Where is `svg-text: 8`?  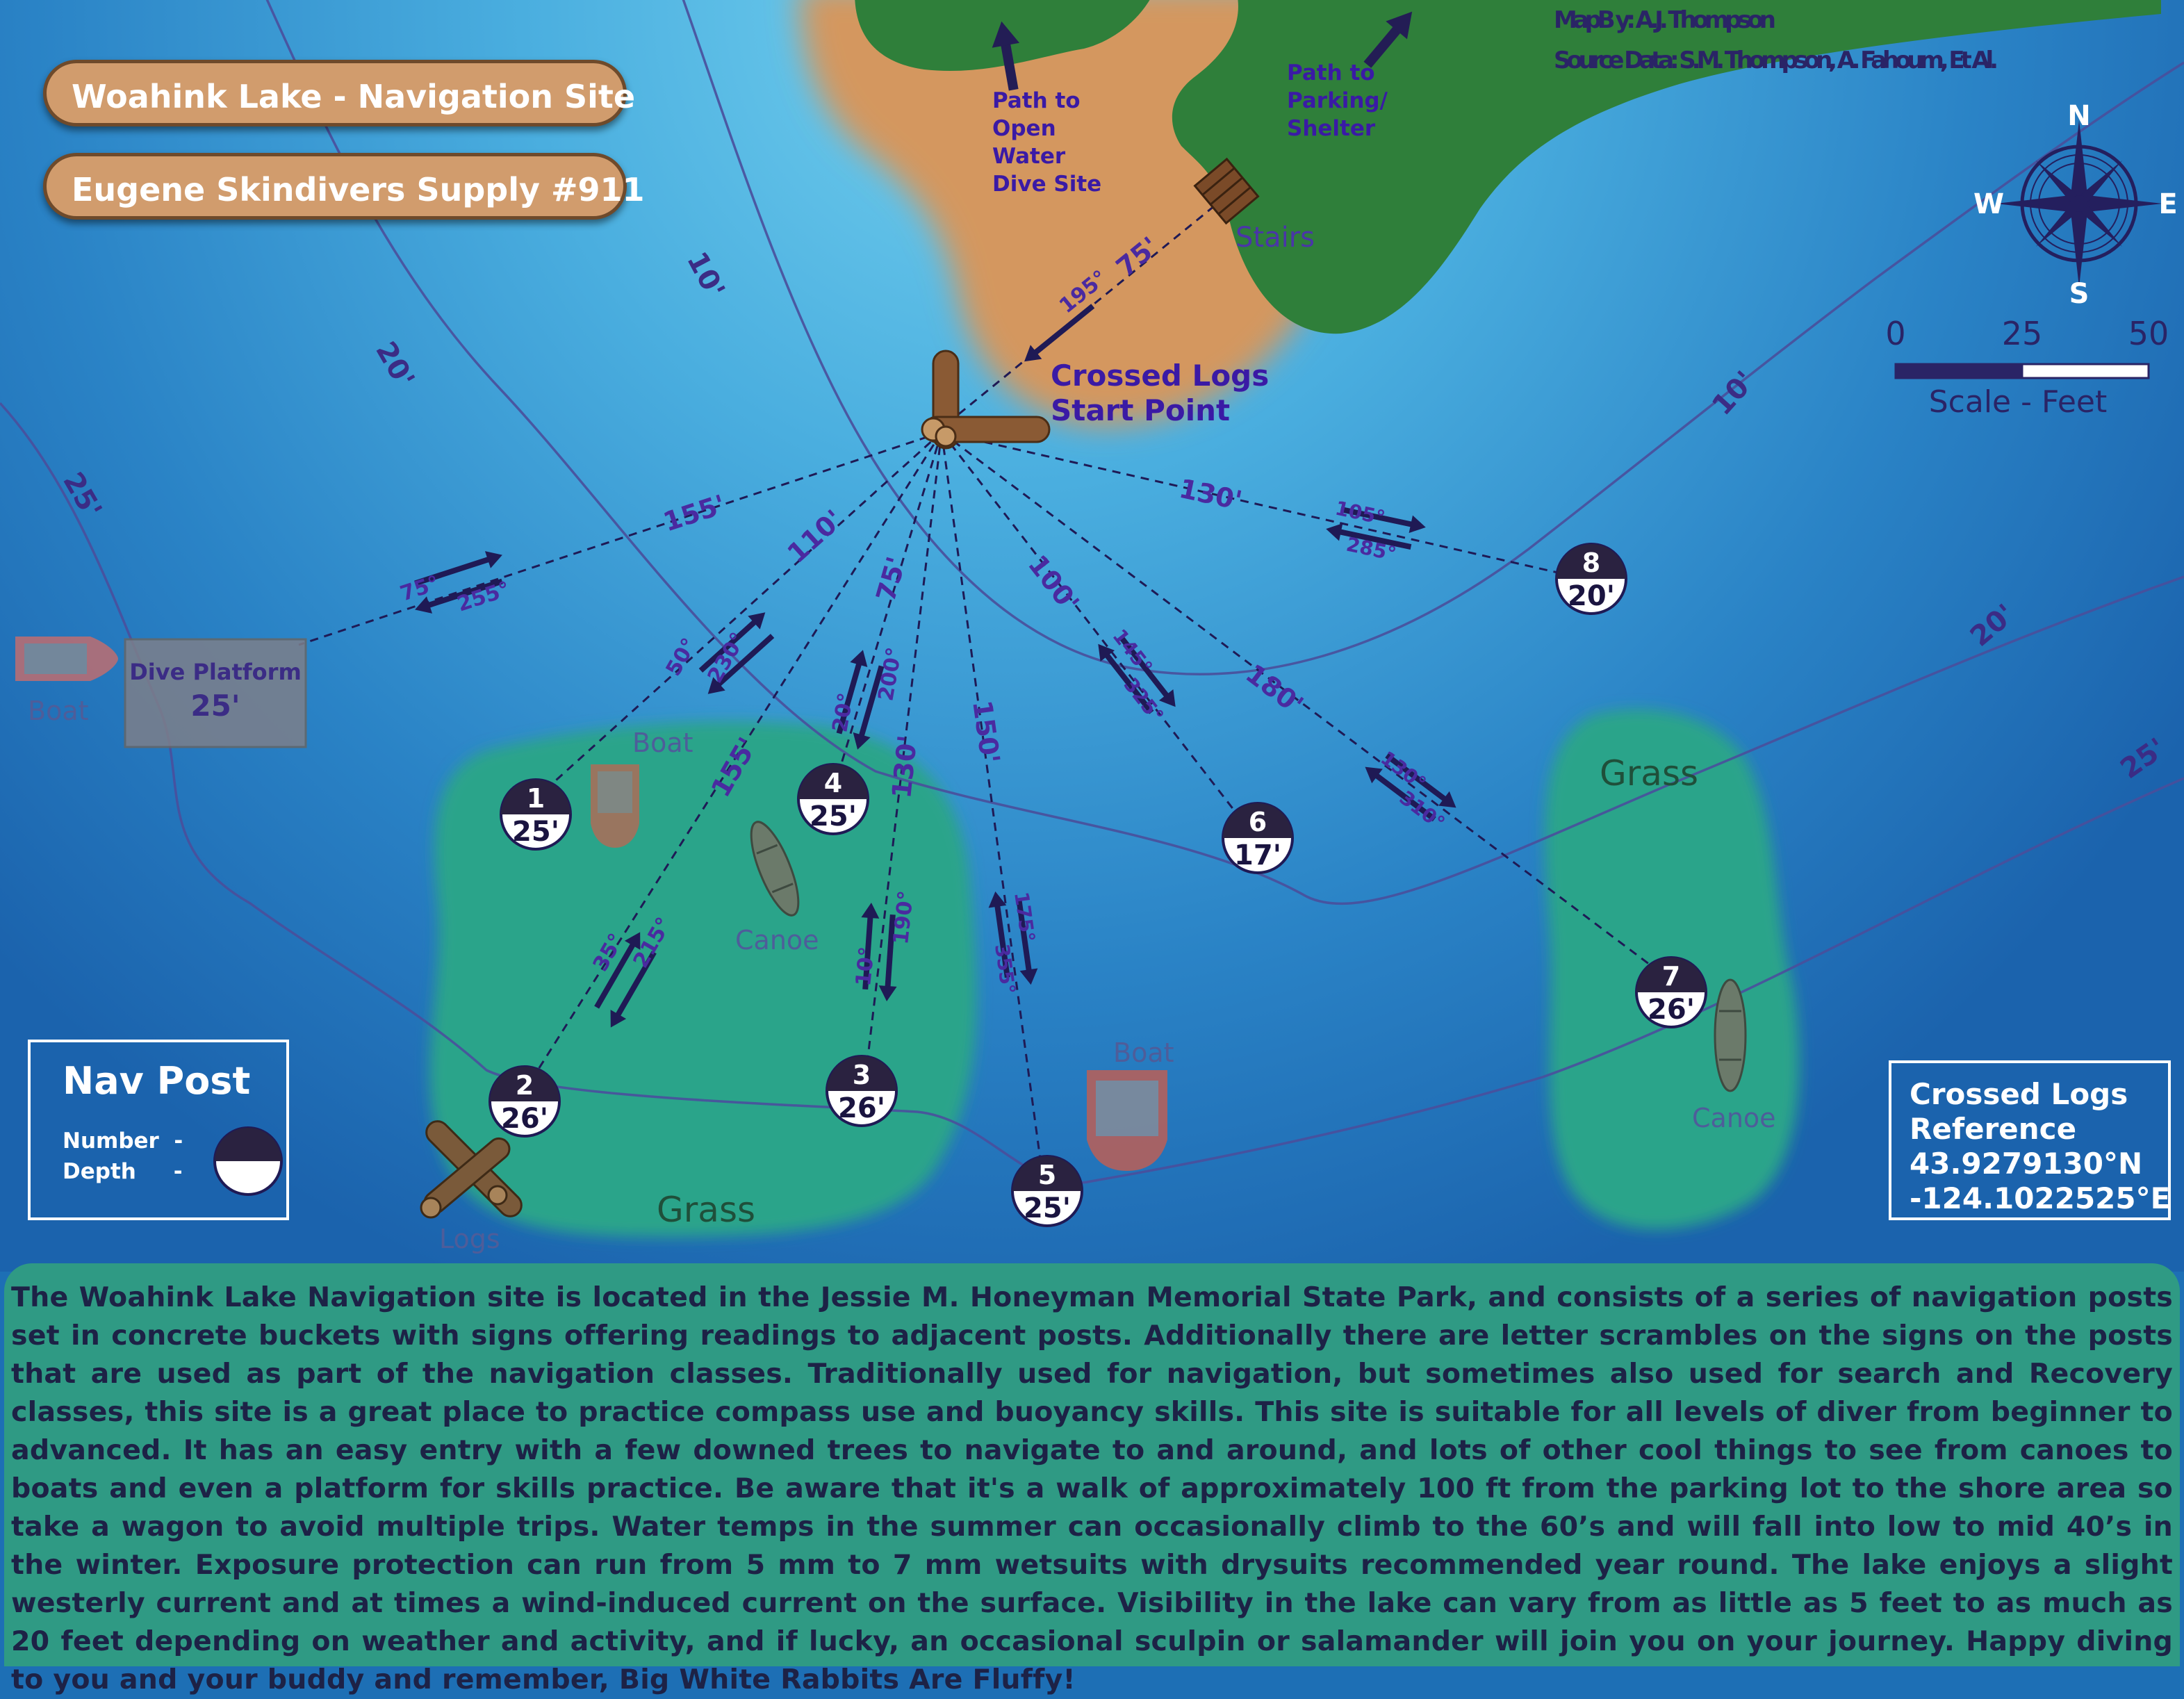
svg-text: 8 is located at coordinates (1591, 563).